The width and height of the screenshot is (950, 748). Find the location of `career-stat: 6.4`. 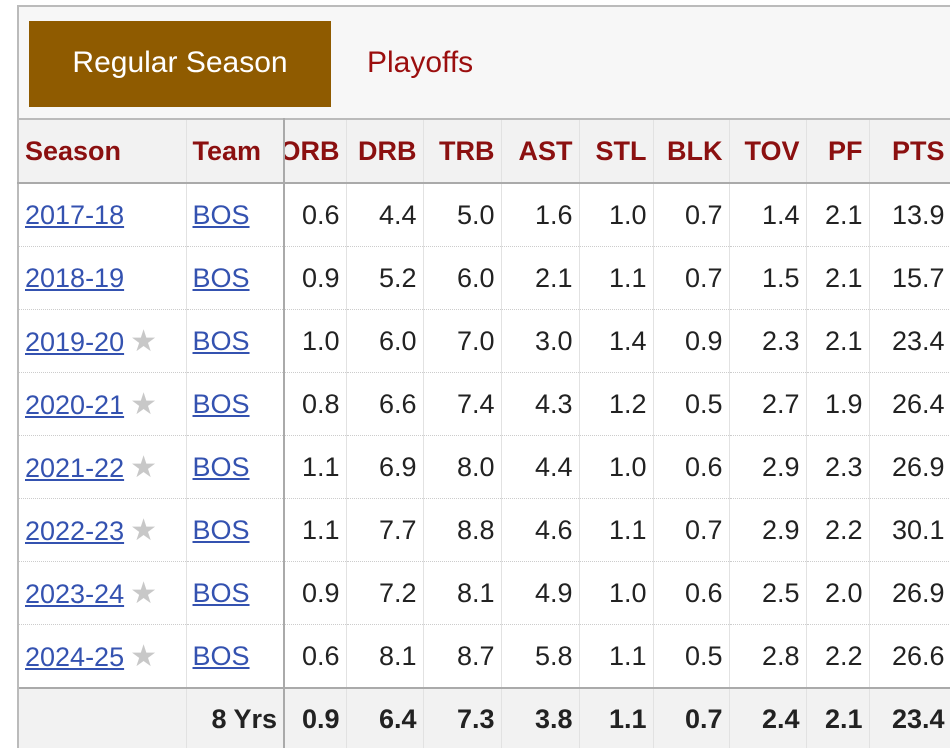

career-stat: 6.4 is located at coordinates (385, 717).